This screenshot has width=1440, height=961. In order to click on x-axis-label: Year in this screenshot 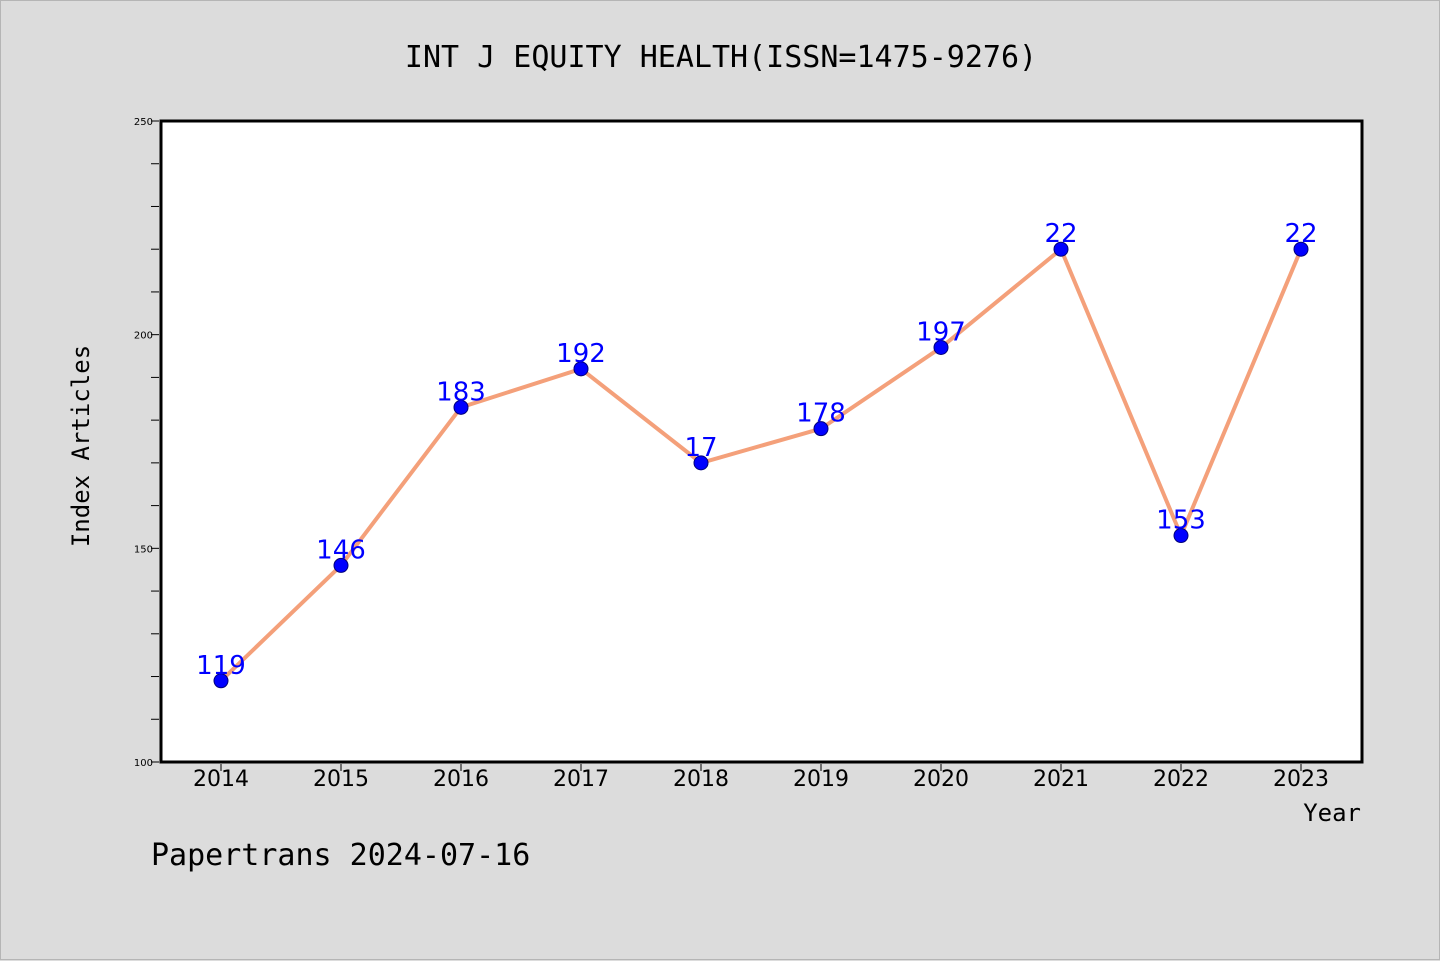, I will do `click(1332, 813)`.